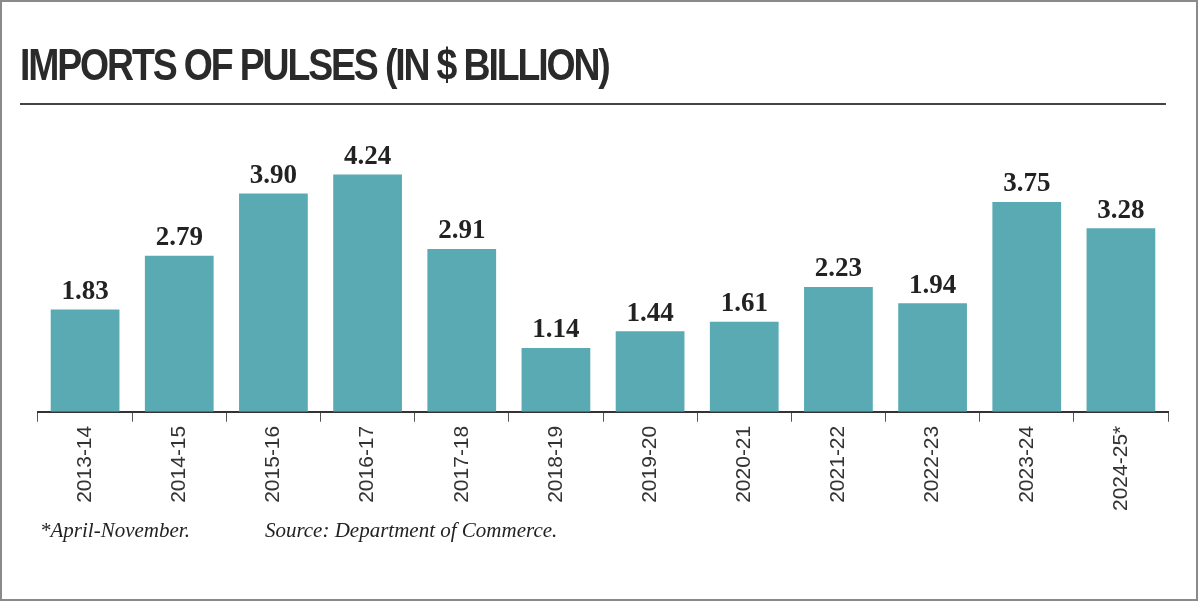 The width and height of the screenshot is (1198, 601). Describe the element at coordinates (83, 464) in the screenshot. I see `x-tick-label: 2013-14` at that location.